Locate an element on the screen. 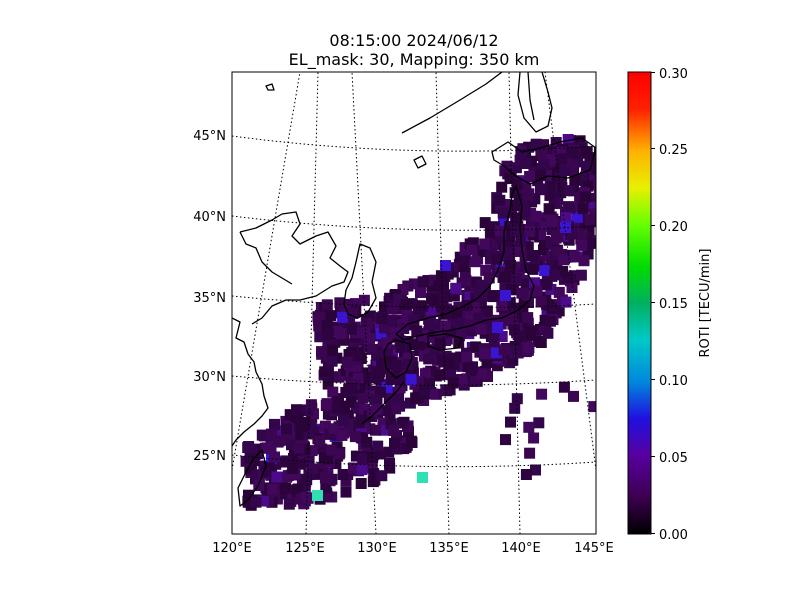 The width and height of the screenshot is (800, 600). map-title-time: 08:15:00 2024/06/12 is located at coordinates (414, 40).